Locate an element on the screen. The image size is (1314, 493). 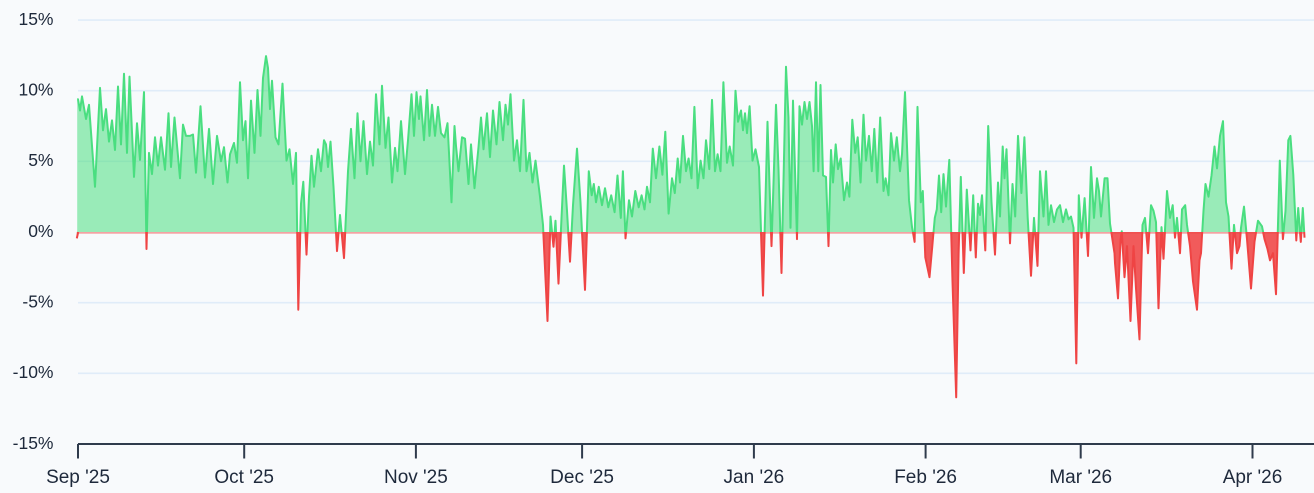
svg-text: Feb '26 is located at coordinates (925, 477).